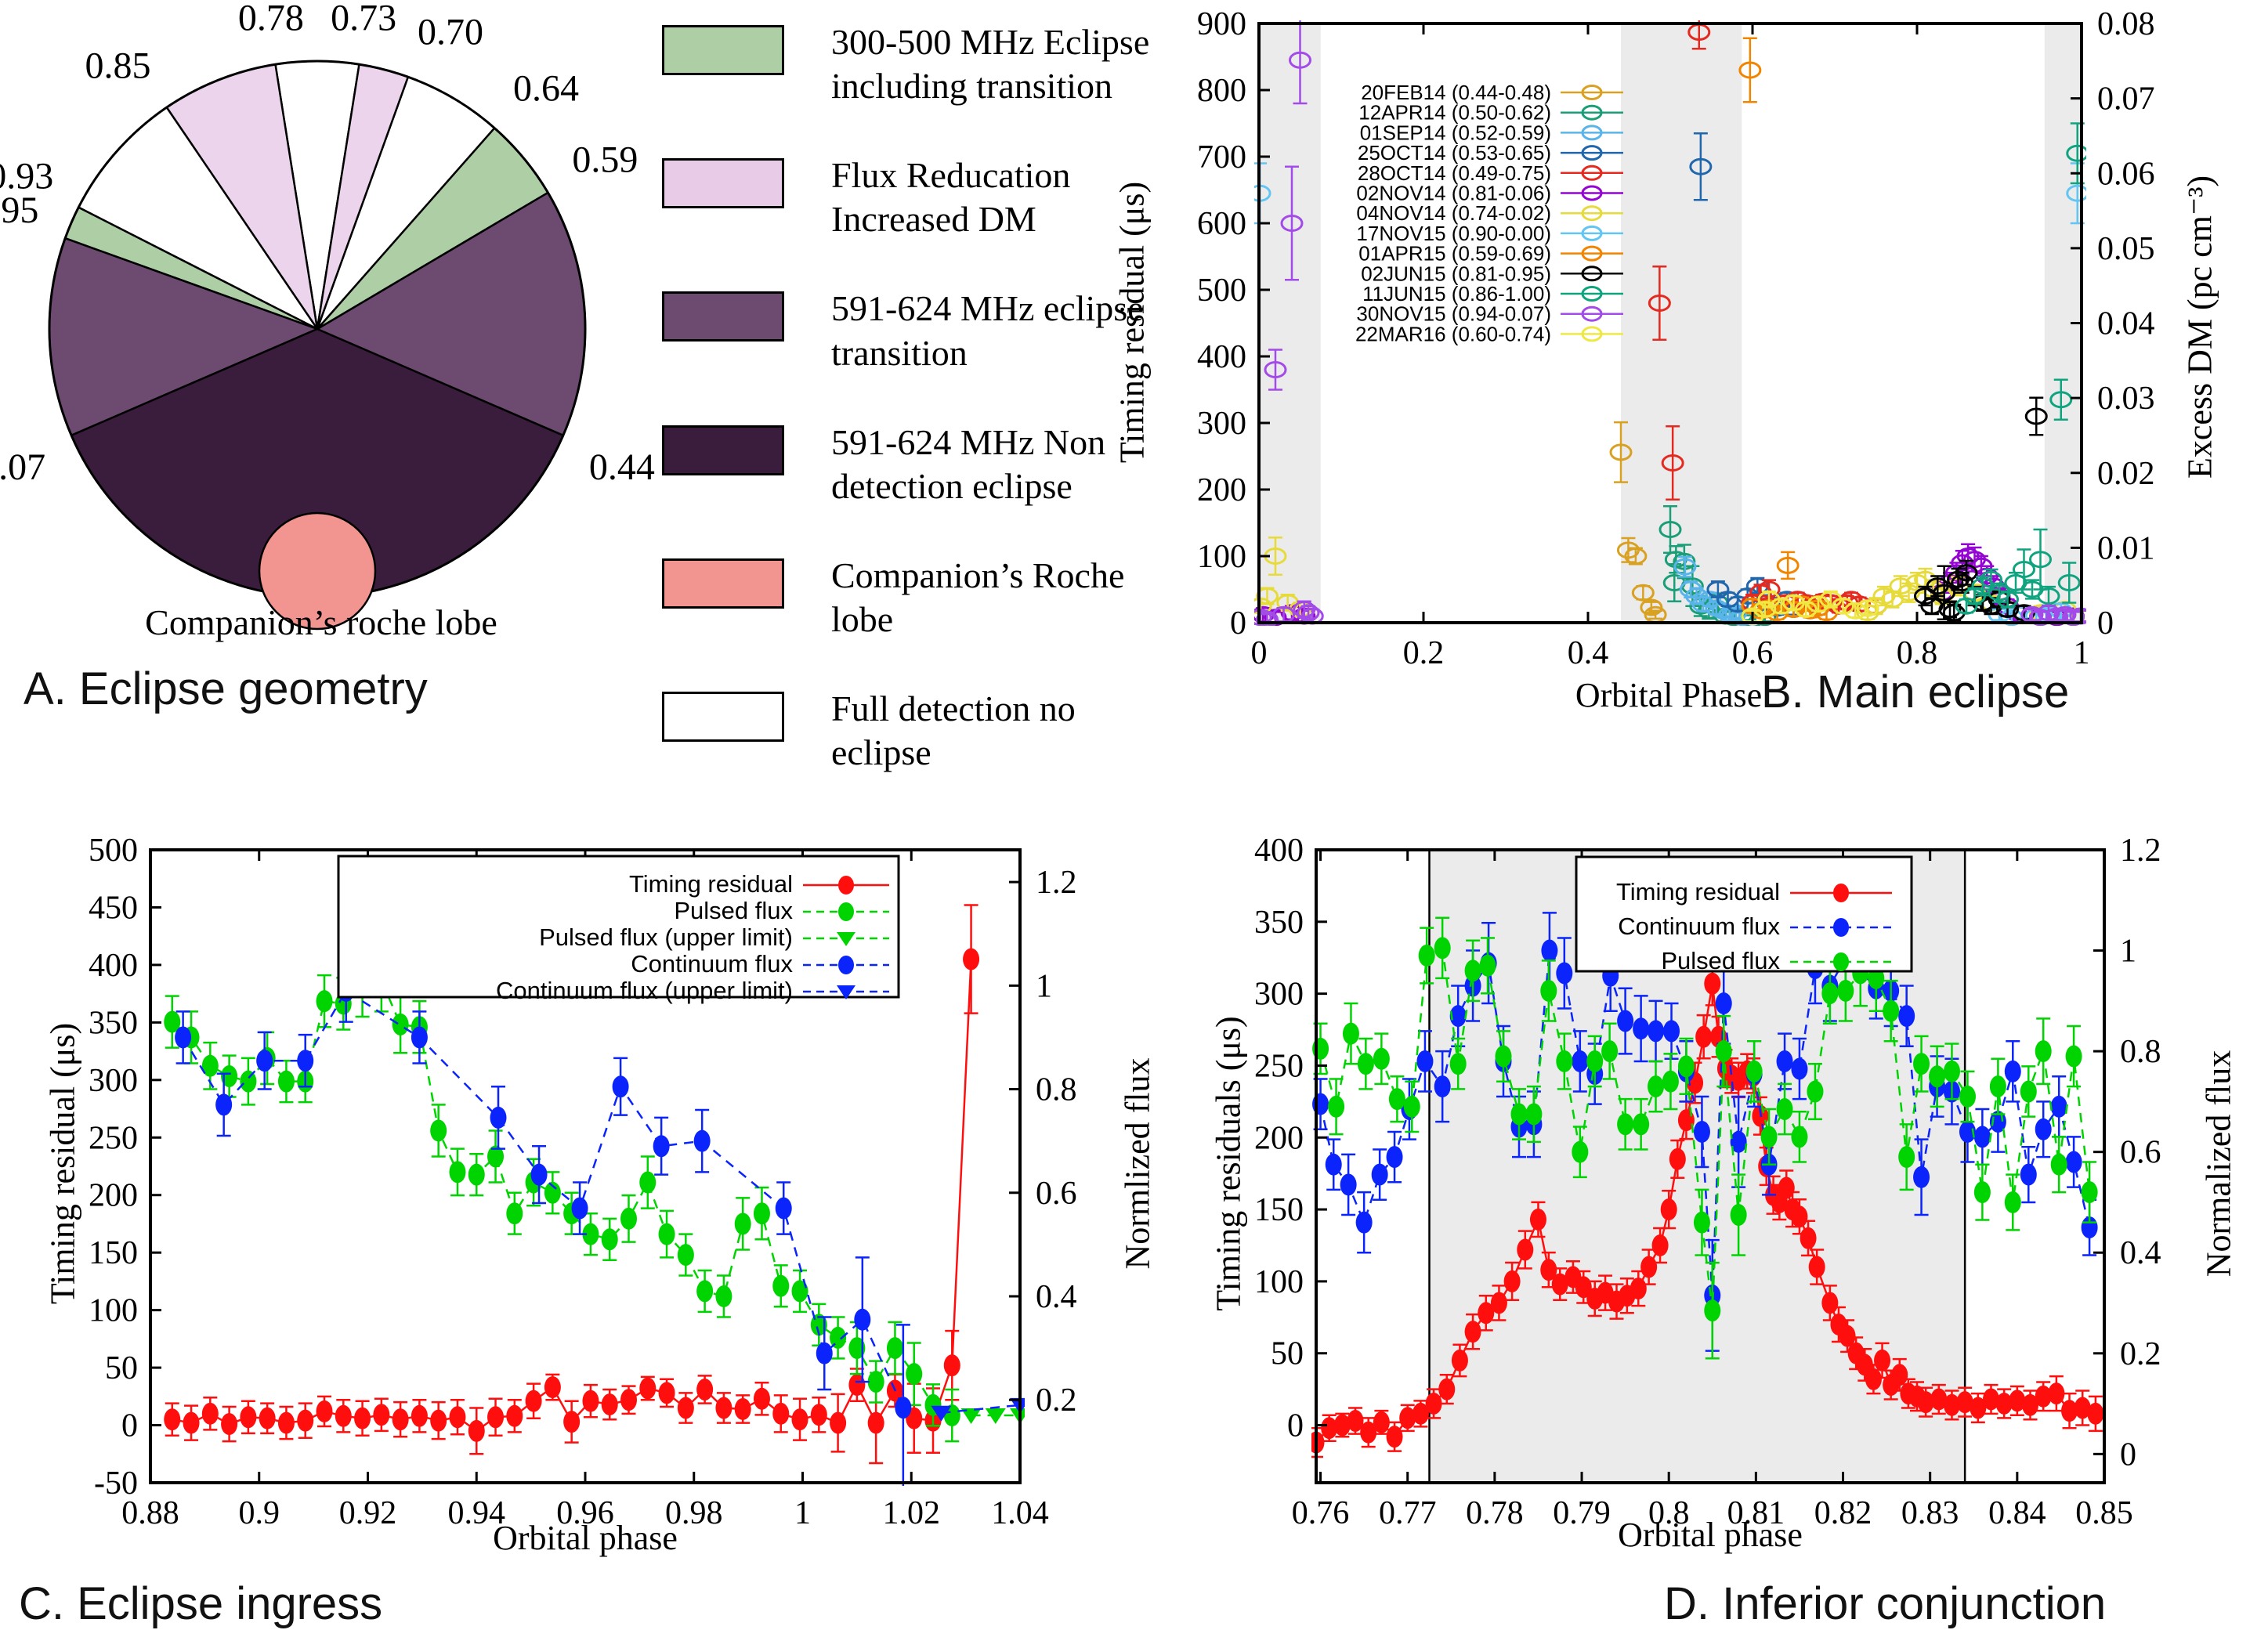 The image size is (2268, 1648). I want to click on legend-entry-label: 01APR15 (0.59-0.69), so click(1455, 254).